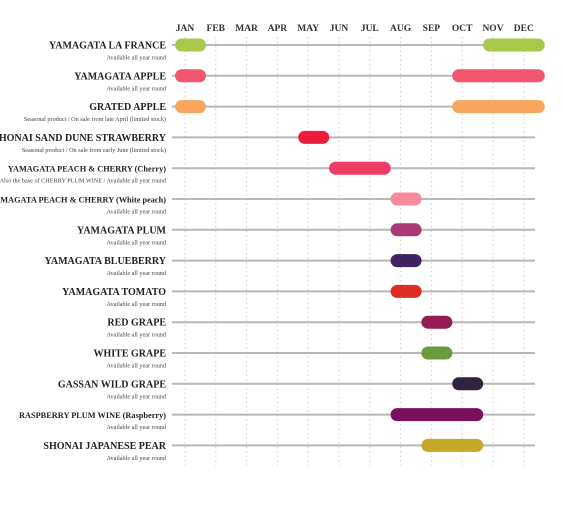 The image size is (563, 510). What do you see at coordinates (83, 138) in the screenshot?
I see `product-name: SHONAI SAND DUNE STRAWBERRY` at bounding box center [83, 138].